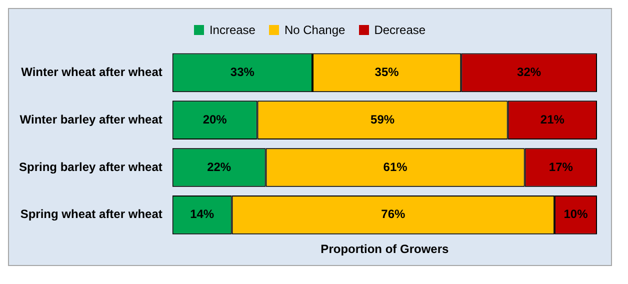 This screenshot has width=628, height=284. What do you see at coordinates (552, 119) in the screenshot?
I see `data-label: 21%` at bounding box center [552, 119].